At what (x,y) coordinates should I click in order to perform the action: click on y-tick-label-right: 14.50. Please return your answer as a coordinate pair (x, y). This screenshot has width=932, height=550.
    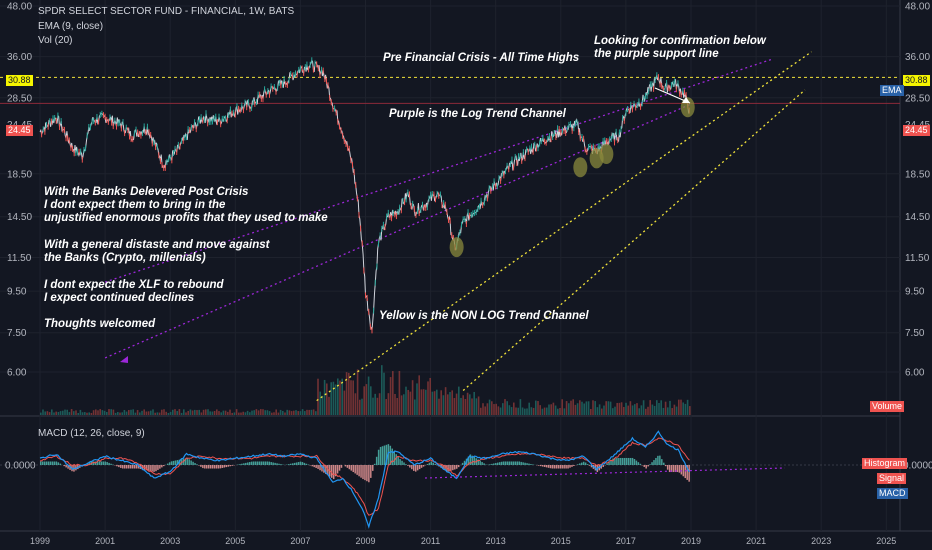
    Looking at the image, I should click on (917, 217).